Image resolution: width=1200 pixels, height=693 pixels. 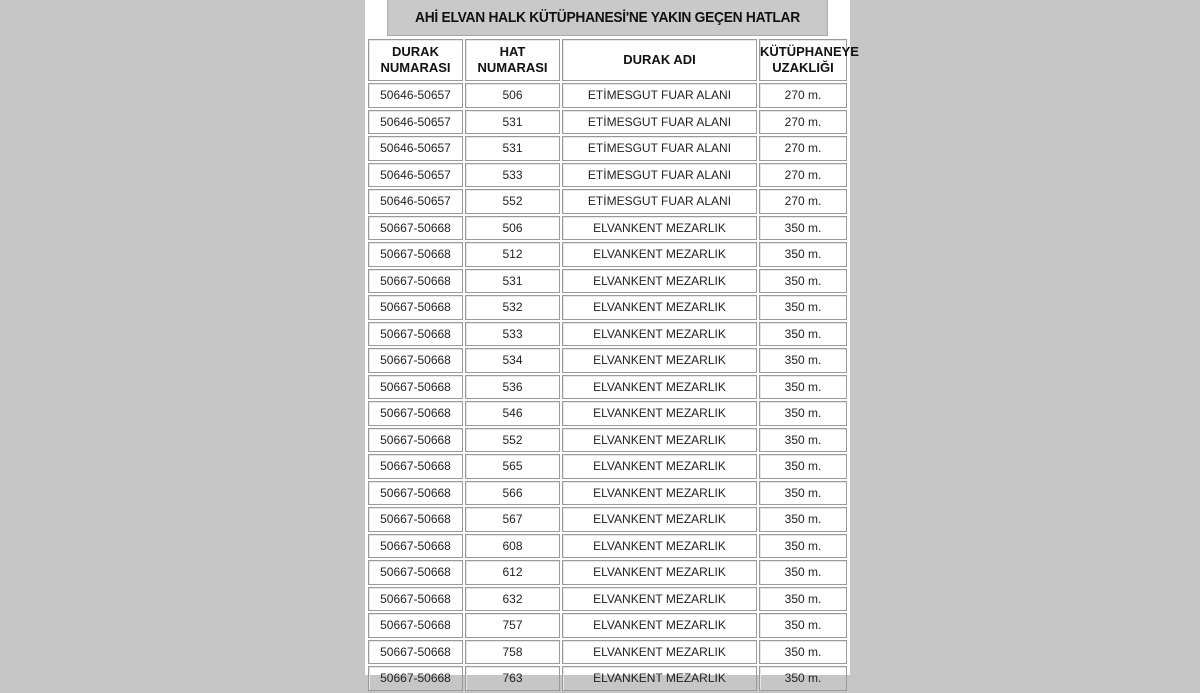 What do you see at coordinates (607, 439) in the screenshot?
I see `table-row: 50667-50668 552 ELVANKENT MEZARLIK 350 m.` at bounding box center [607, 439].